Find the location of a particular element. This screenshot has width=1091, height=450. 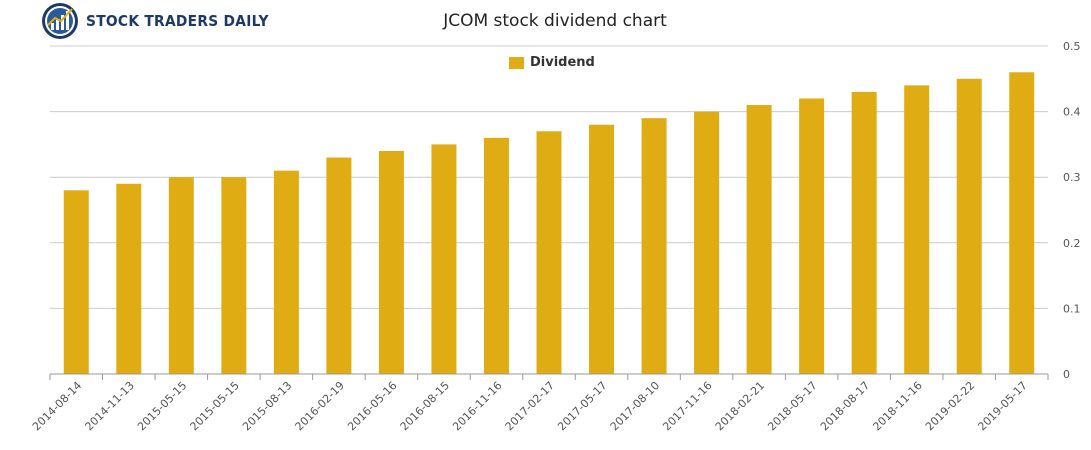

x-tick-label: 2016-08-15 is located at coordinates (425, 406).